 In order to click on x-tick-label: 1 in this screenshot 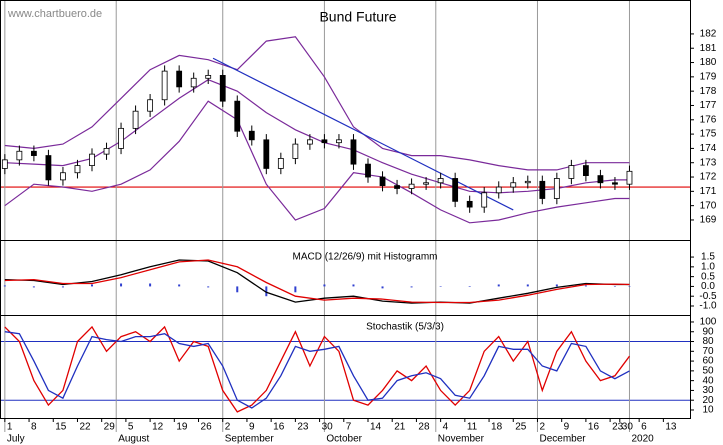, I will do `click(10, 427)`.